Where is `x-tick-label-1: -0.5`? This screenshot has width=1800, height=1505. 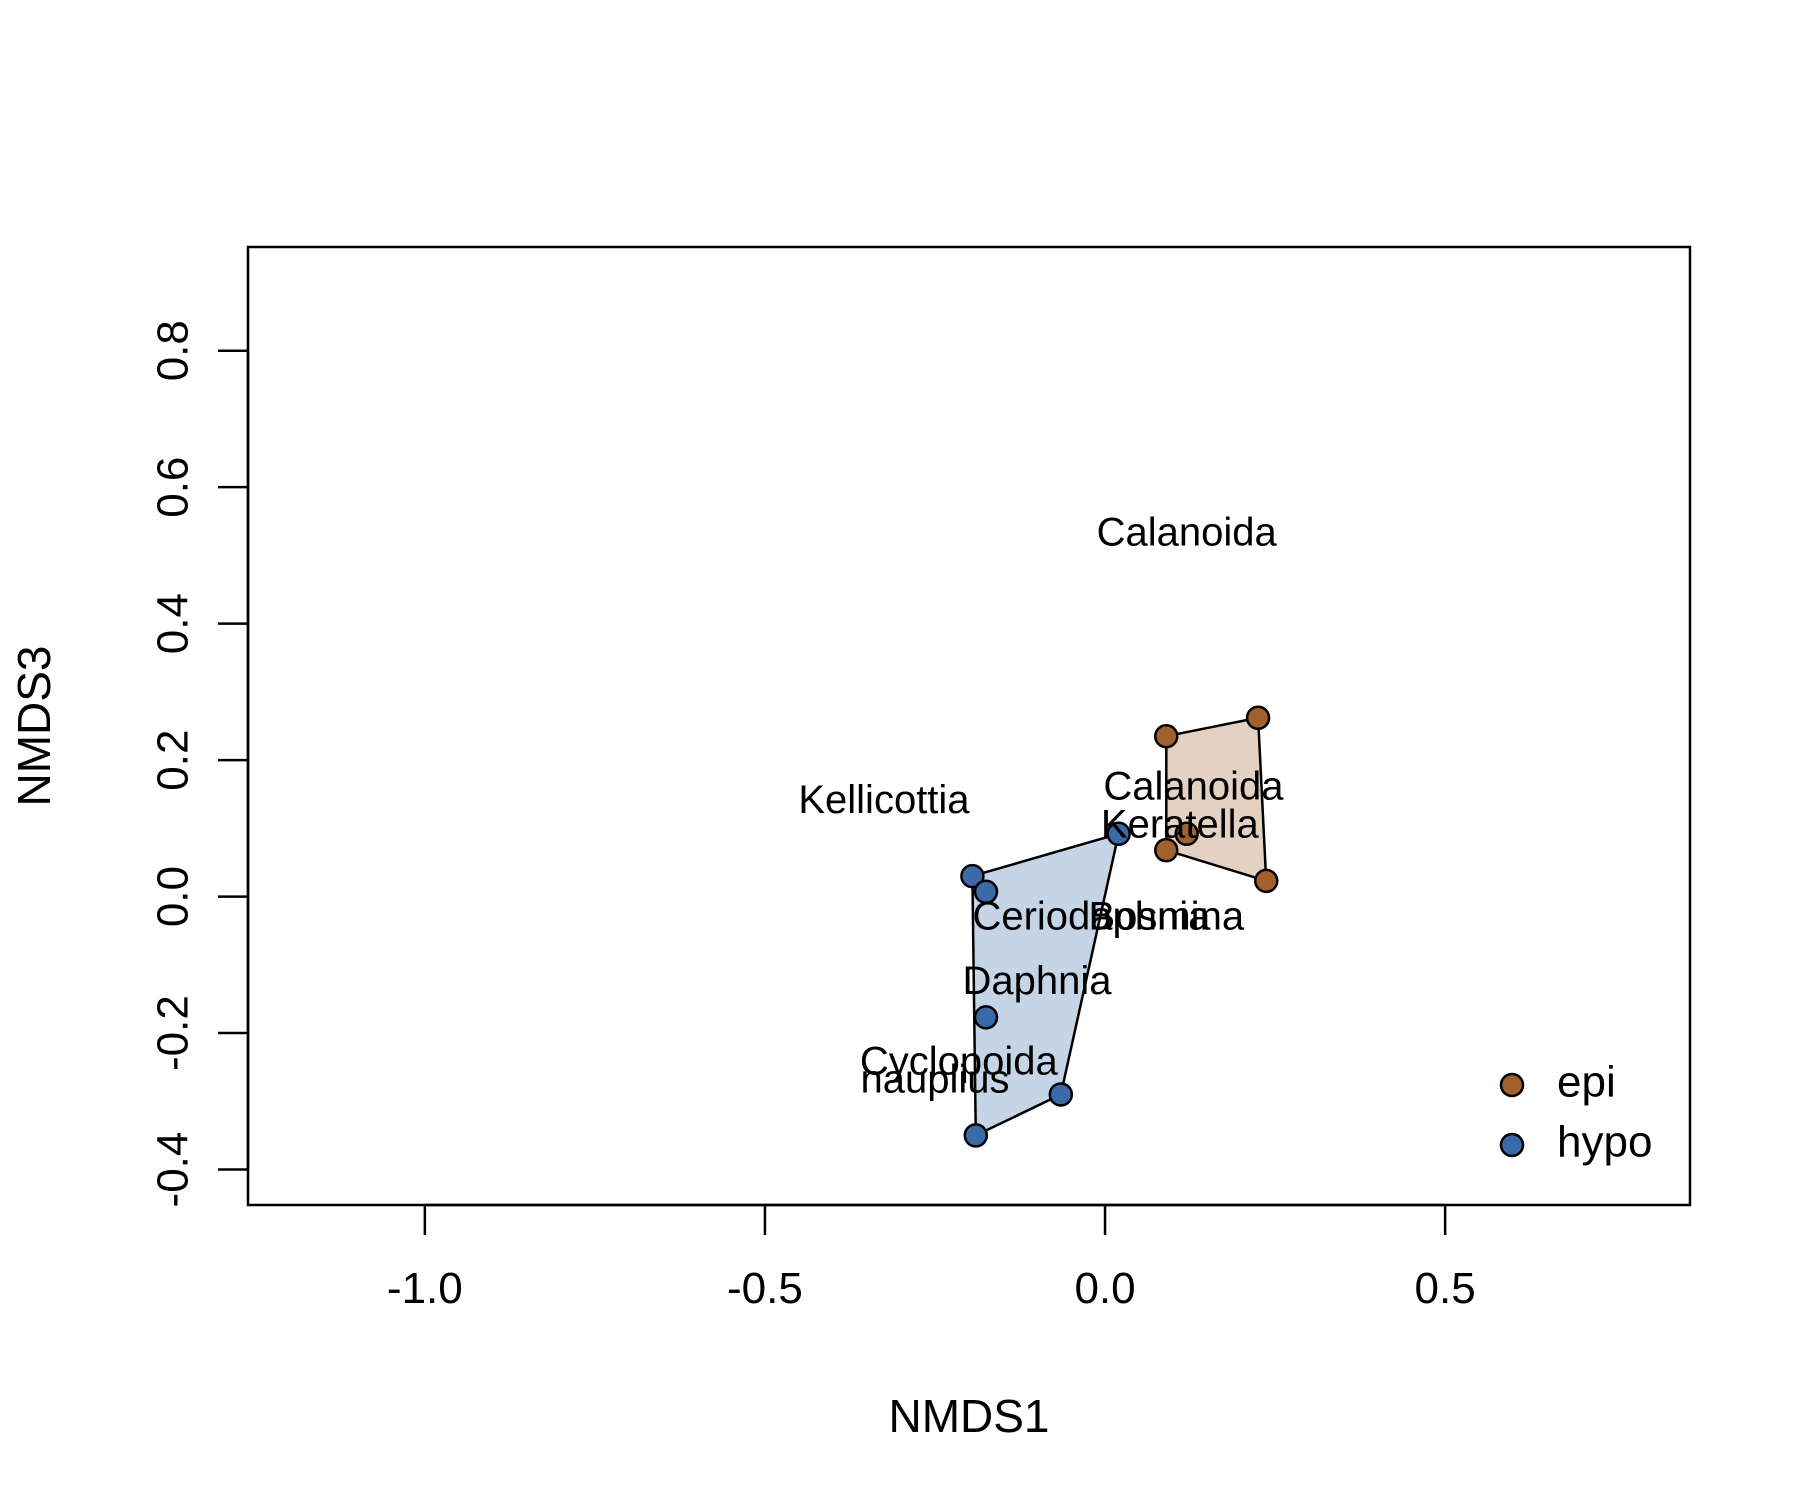
x-tick-label-1: -0.5 is located at coordinates (765, 1288).